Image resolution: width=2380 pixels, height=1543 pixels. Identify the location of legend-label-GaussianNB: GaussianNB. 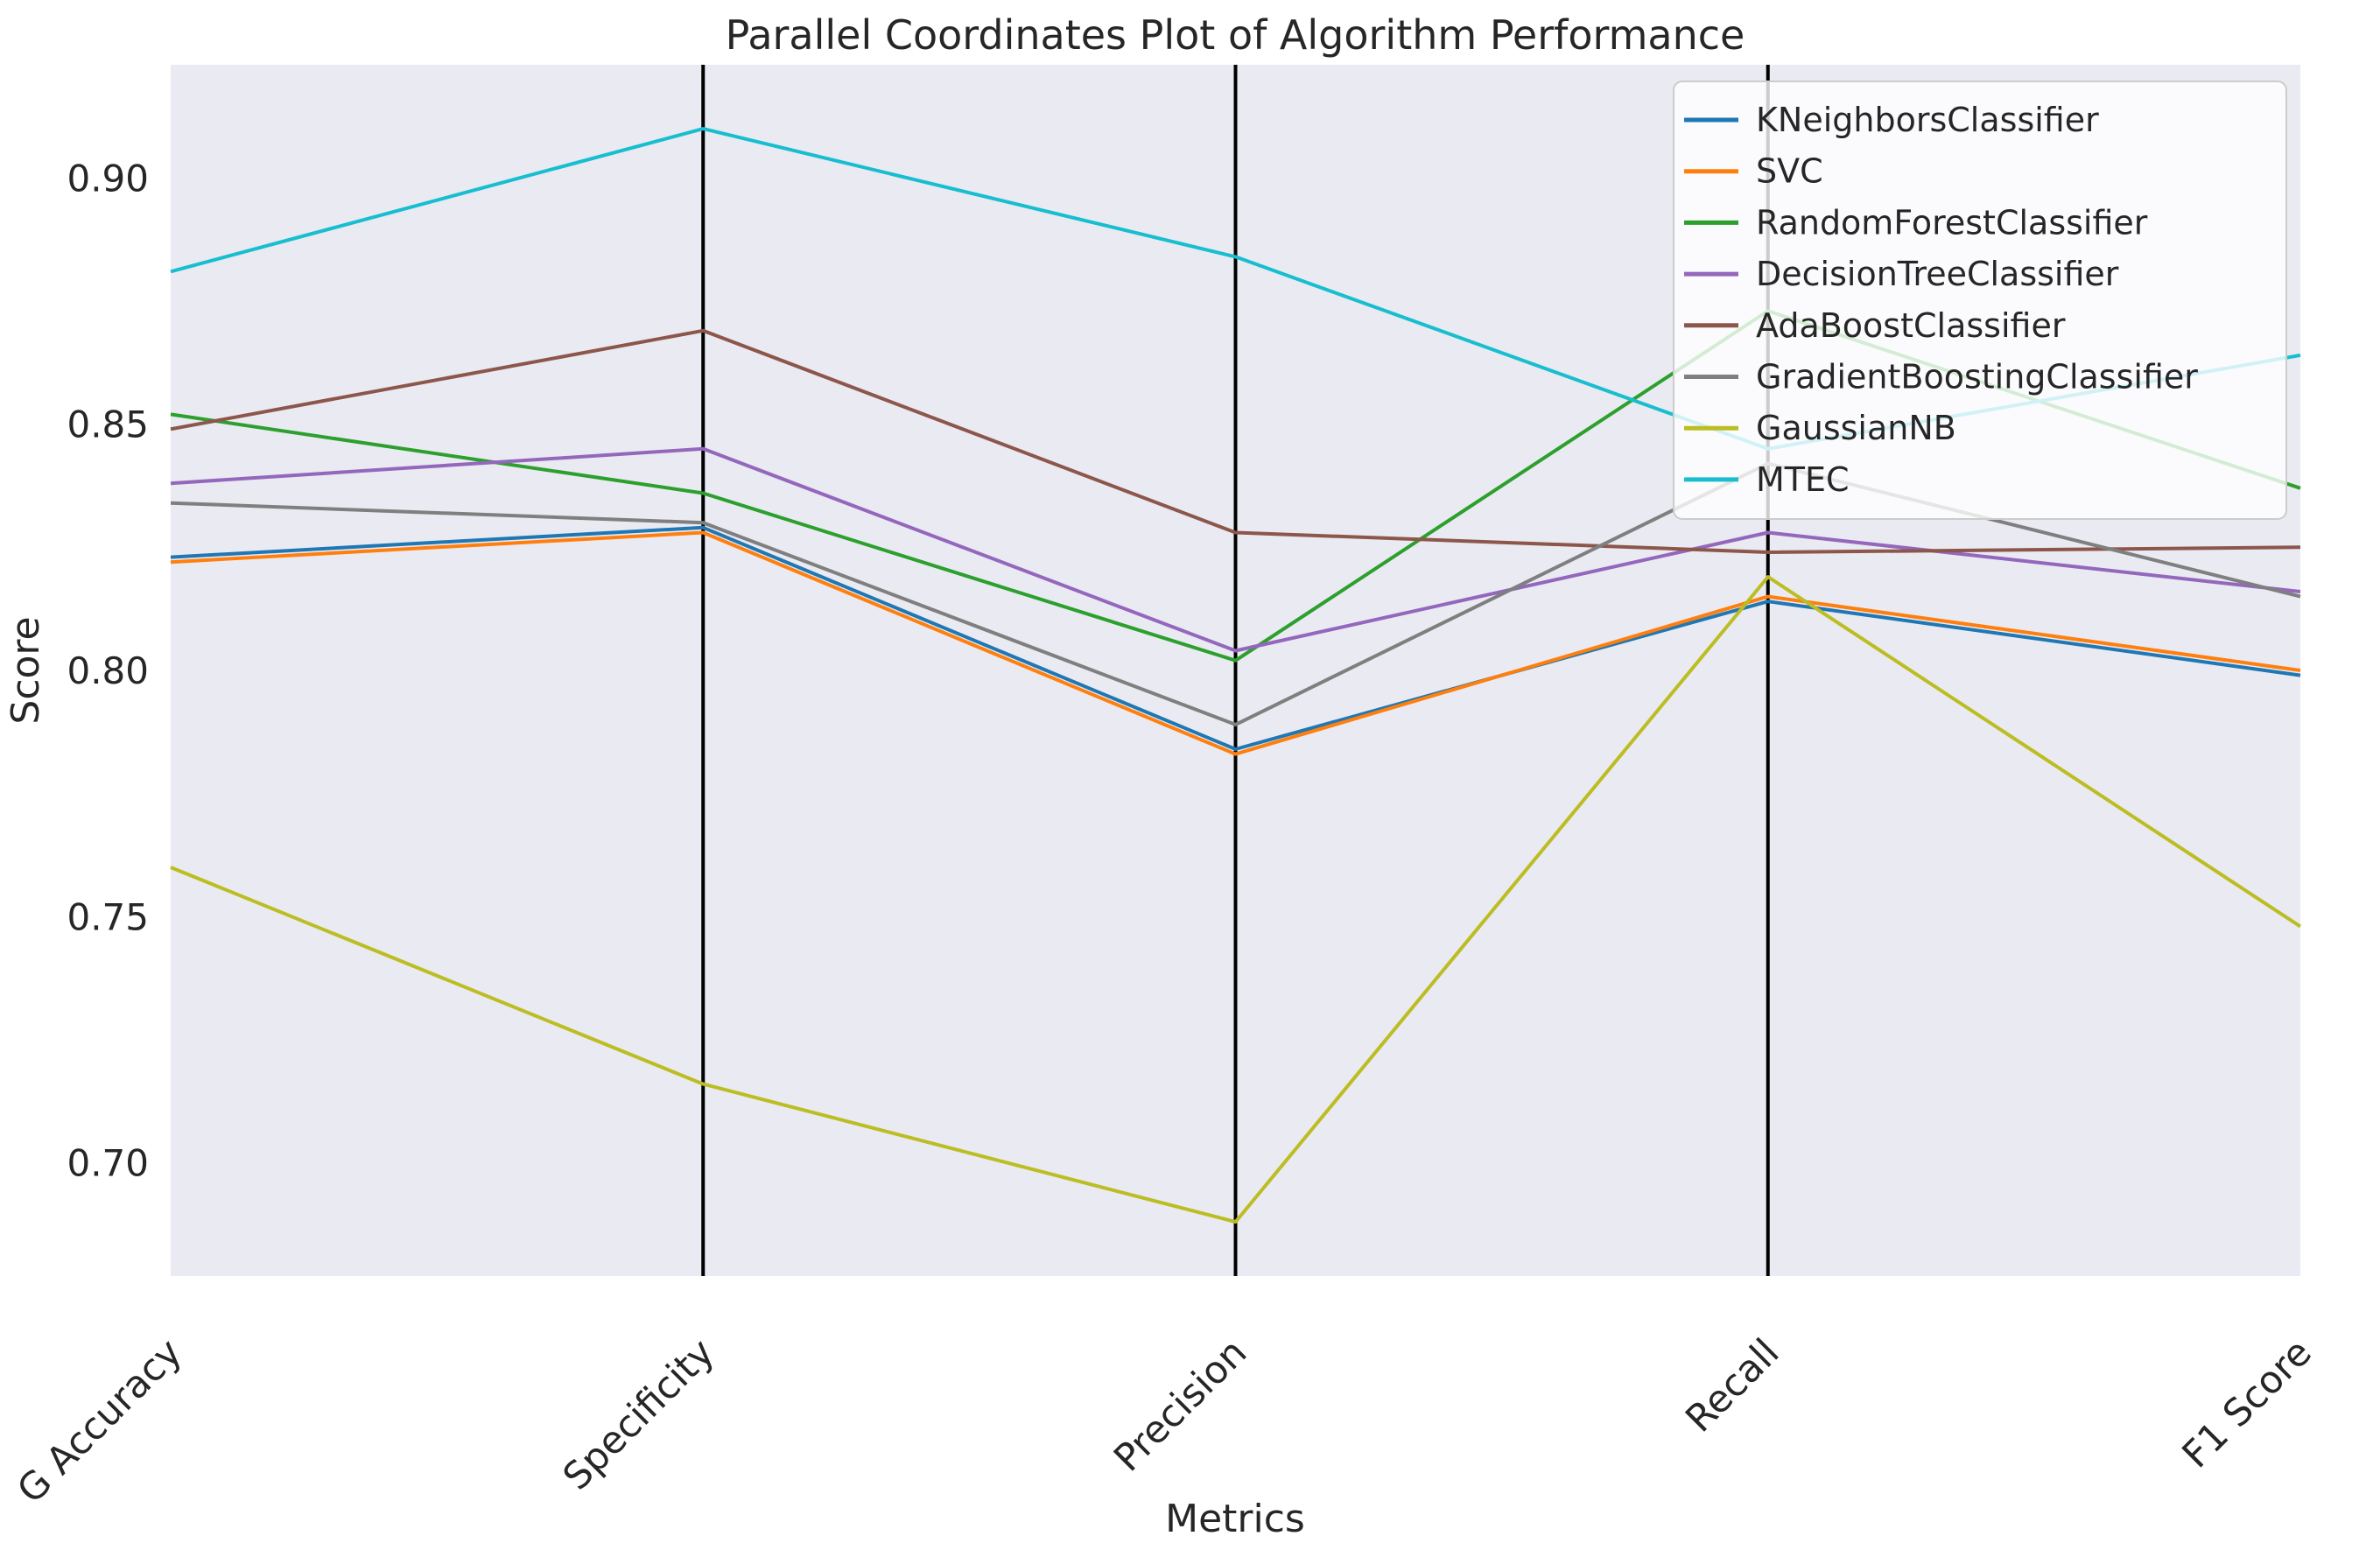
(1856, 428).